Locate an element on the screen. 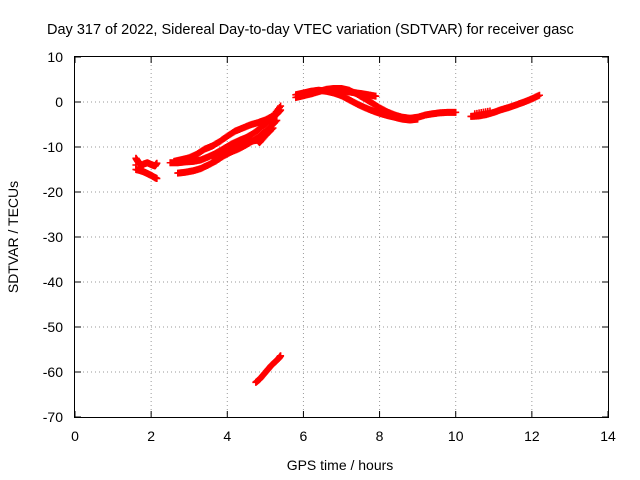 This screenshot has height=480, width=640. y-tick-label: -50 is located at coordinates (53, 327).